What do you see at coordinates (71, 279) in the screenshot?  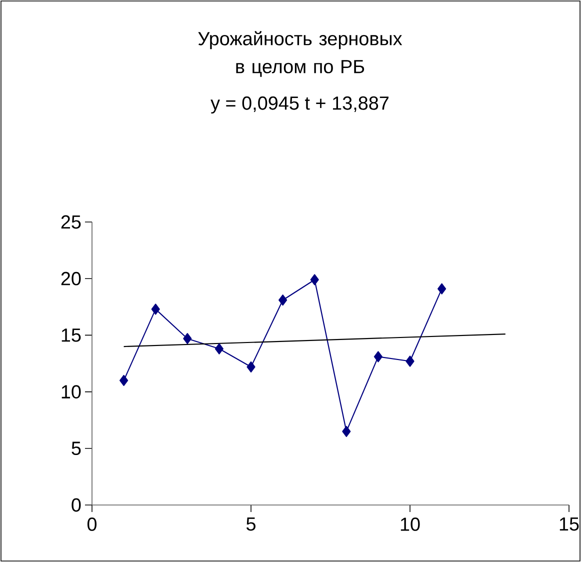 I see `y-tick-label: 20` at bounding box center [71, 279].